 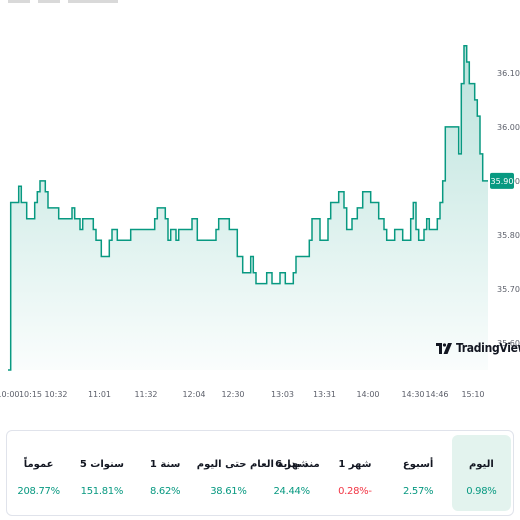 I want to click on period-6: أسبوع 2.57%, so click(x=418, y=473).